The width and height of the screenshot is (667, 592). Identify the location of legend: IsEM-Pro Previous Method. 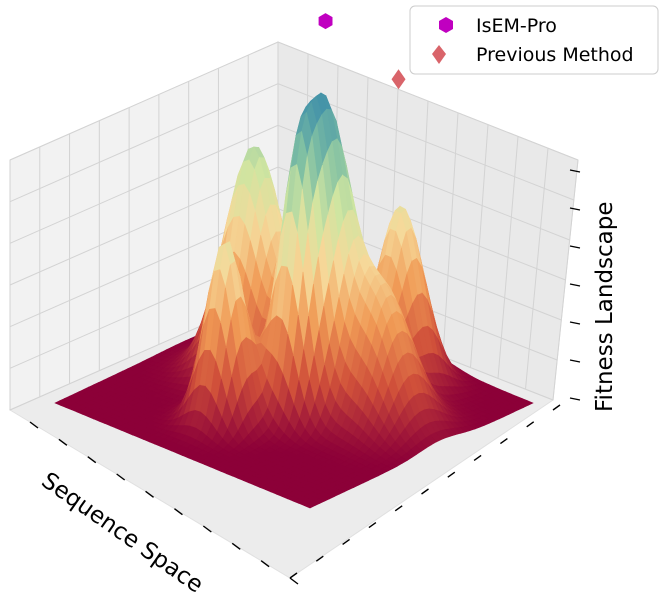
(534, 40).